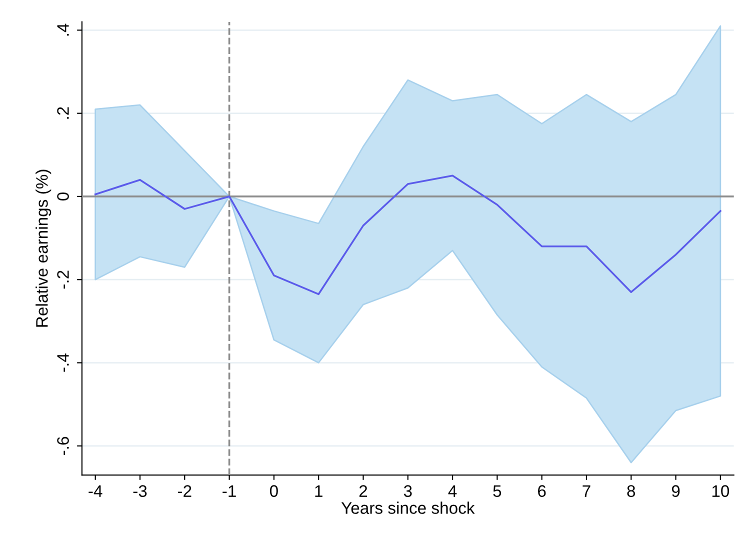  What do you see at coordinates (408, 491) in the screenshot?
I see `x-tick-label: 3` at bounding box center [408, 491].